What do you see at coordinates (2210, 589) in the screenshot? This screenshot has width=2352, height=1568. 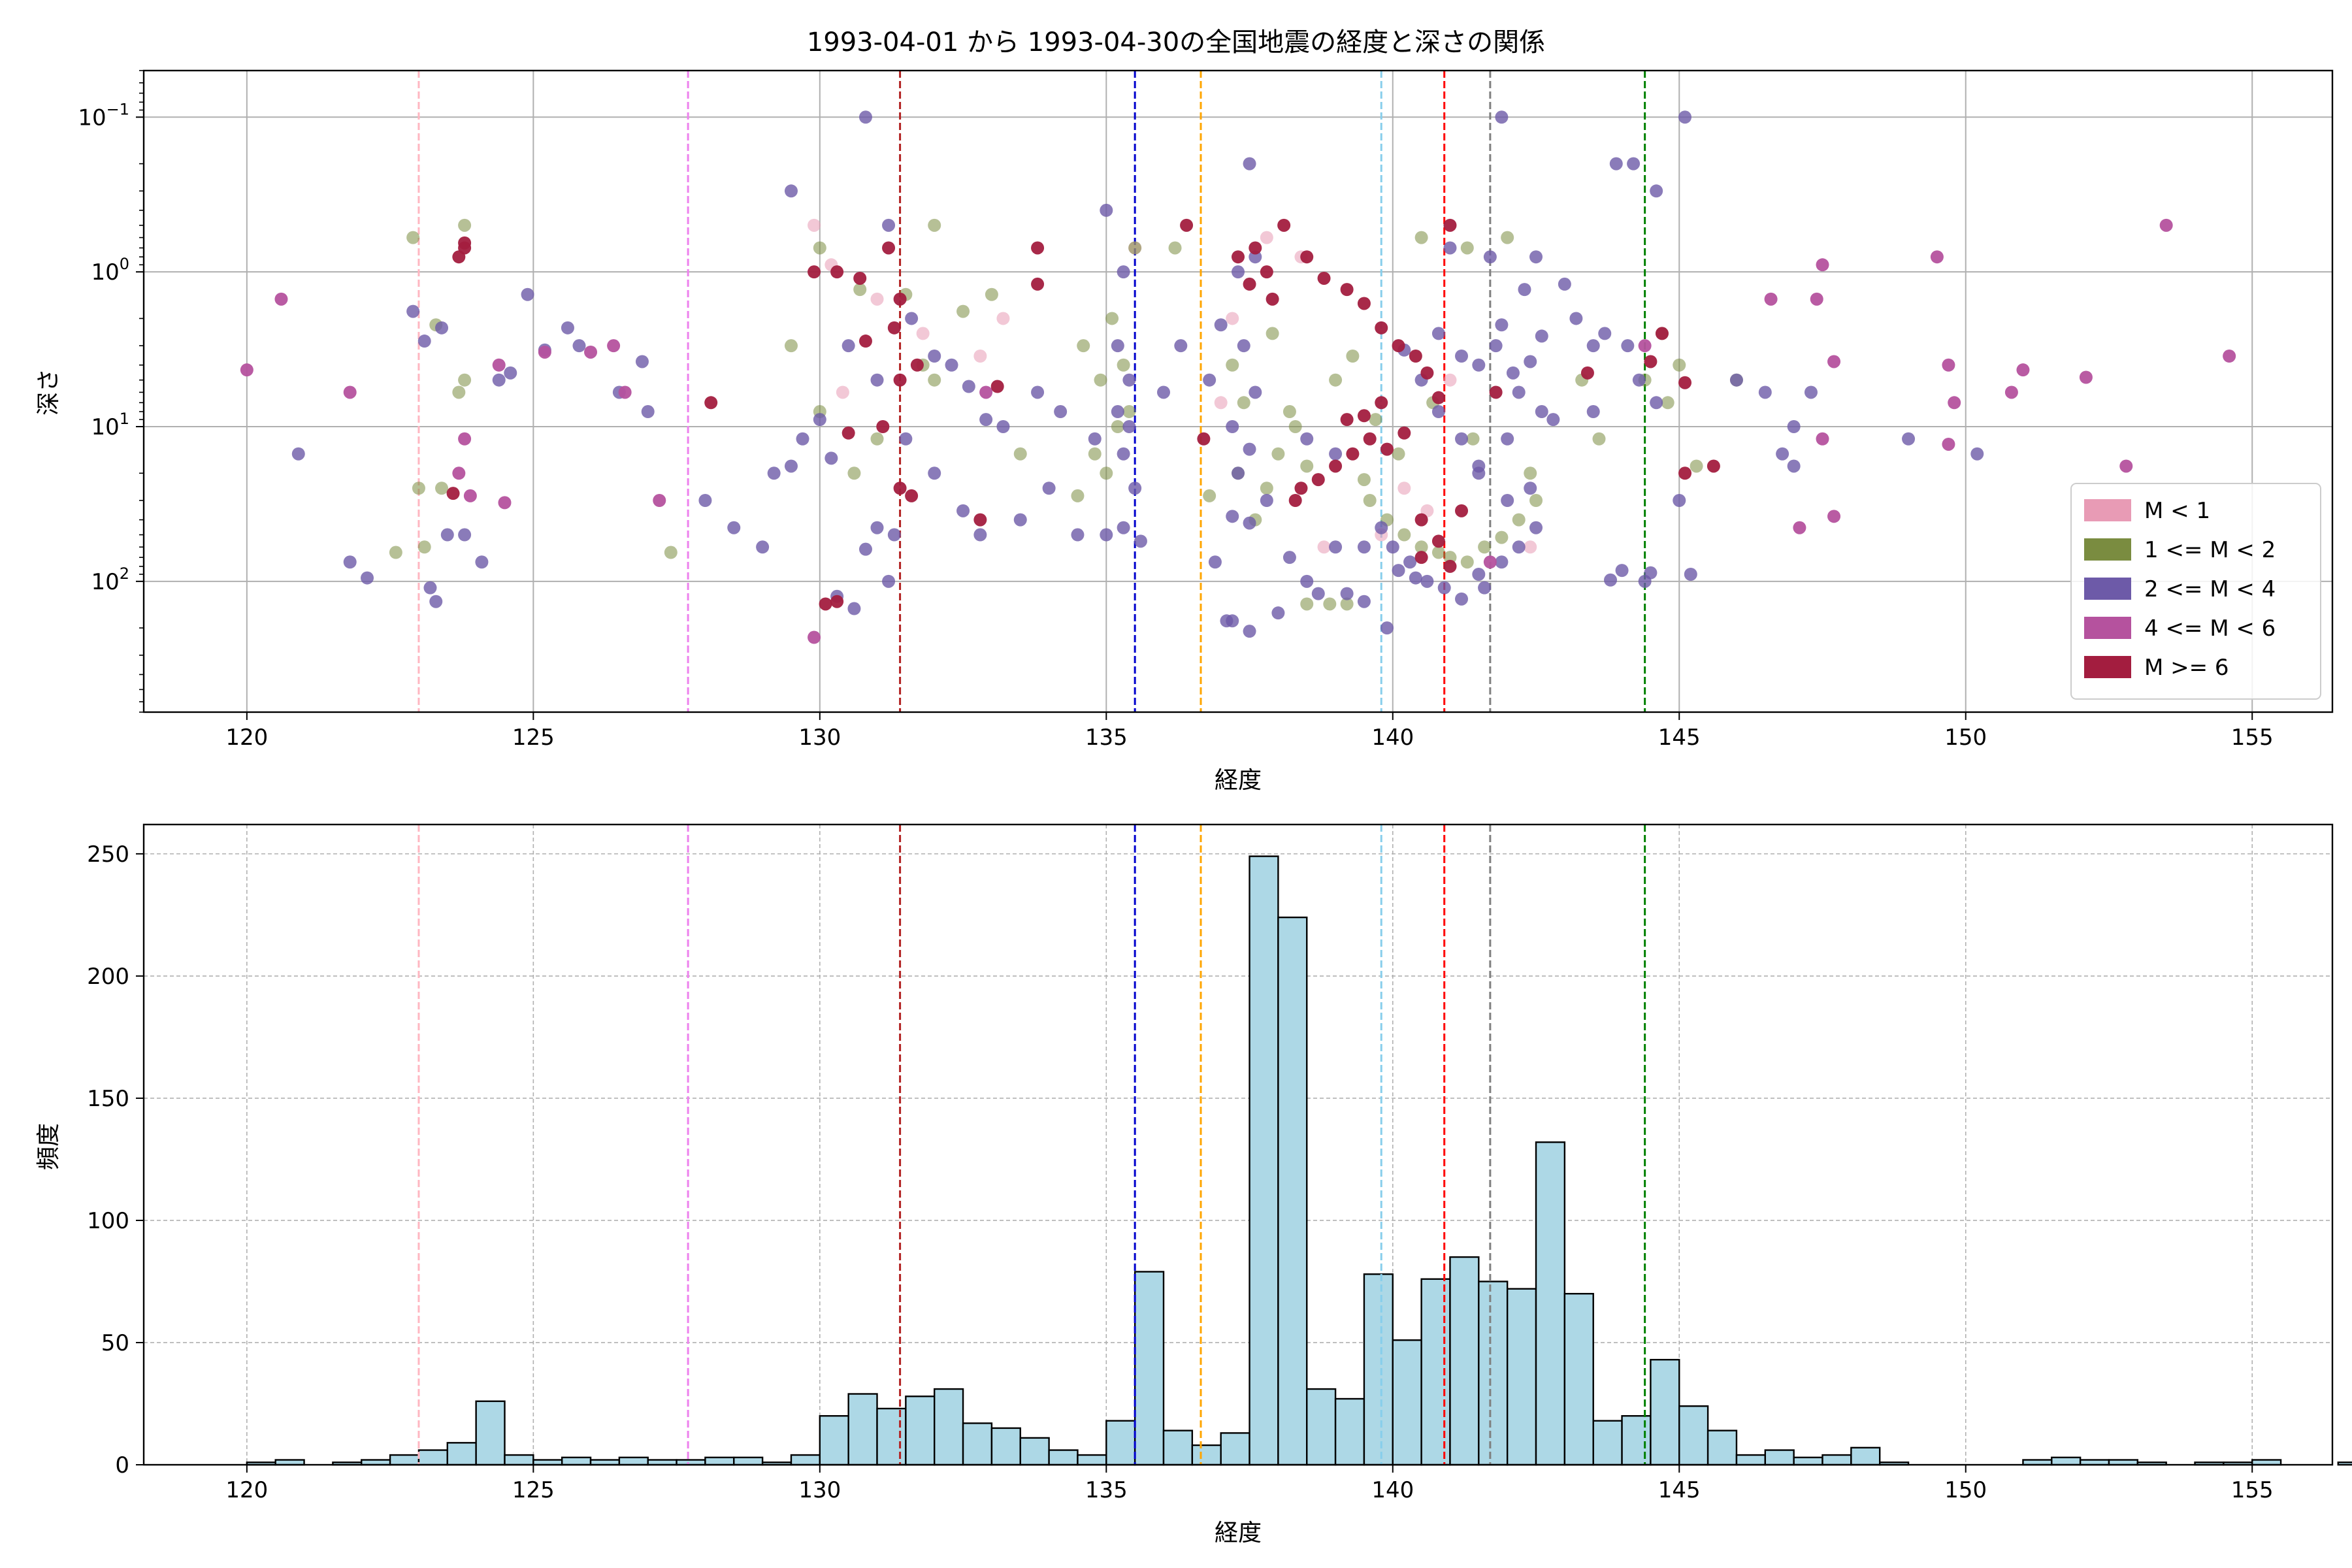 I see `legend-label: 2 <= M < 4` at bounding box center [2210, 589].